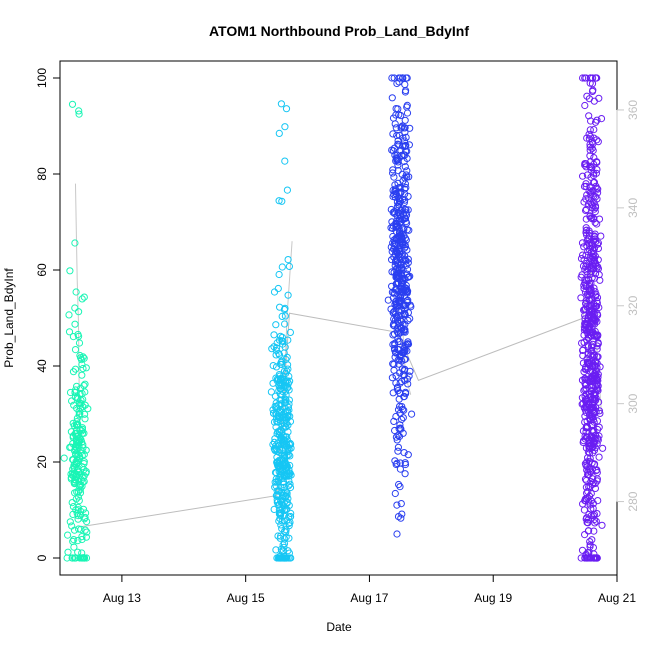 This screenshot has width=650, height=650. What do you see at coordinates (633, 403) in the screenshot?
I see `y2-tick-label: 300` at bounding box center [633, 403].